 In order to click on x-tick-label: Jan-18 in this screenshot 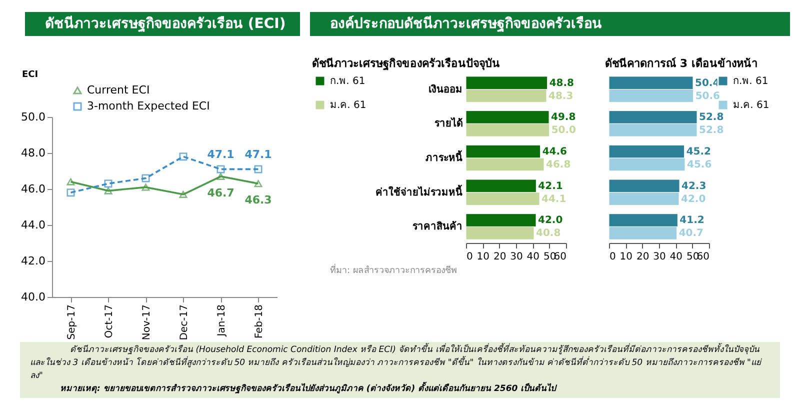, I will do `click(222, 321)`.